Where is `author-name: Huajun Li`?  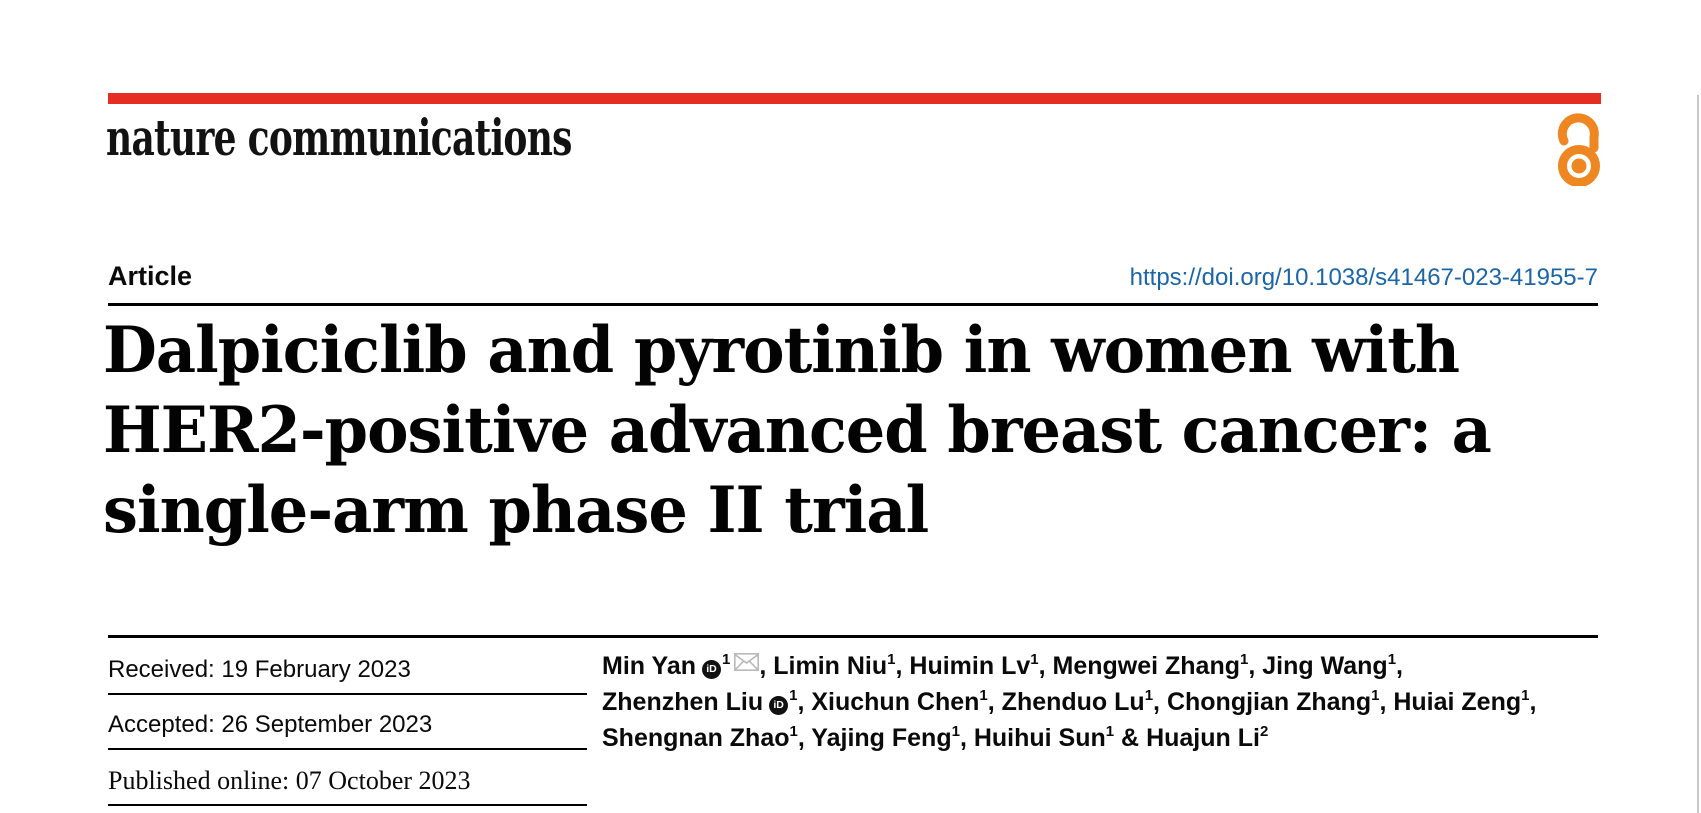
author-name: Huajun Li is located at coordinates (1203, 738).